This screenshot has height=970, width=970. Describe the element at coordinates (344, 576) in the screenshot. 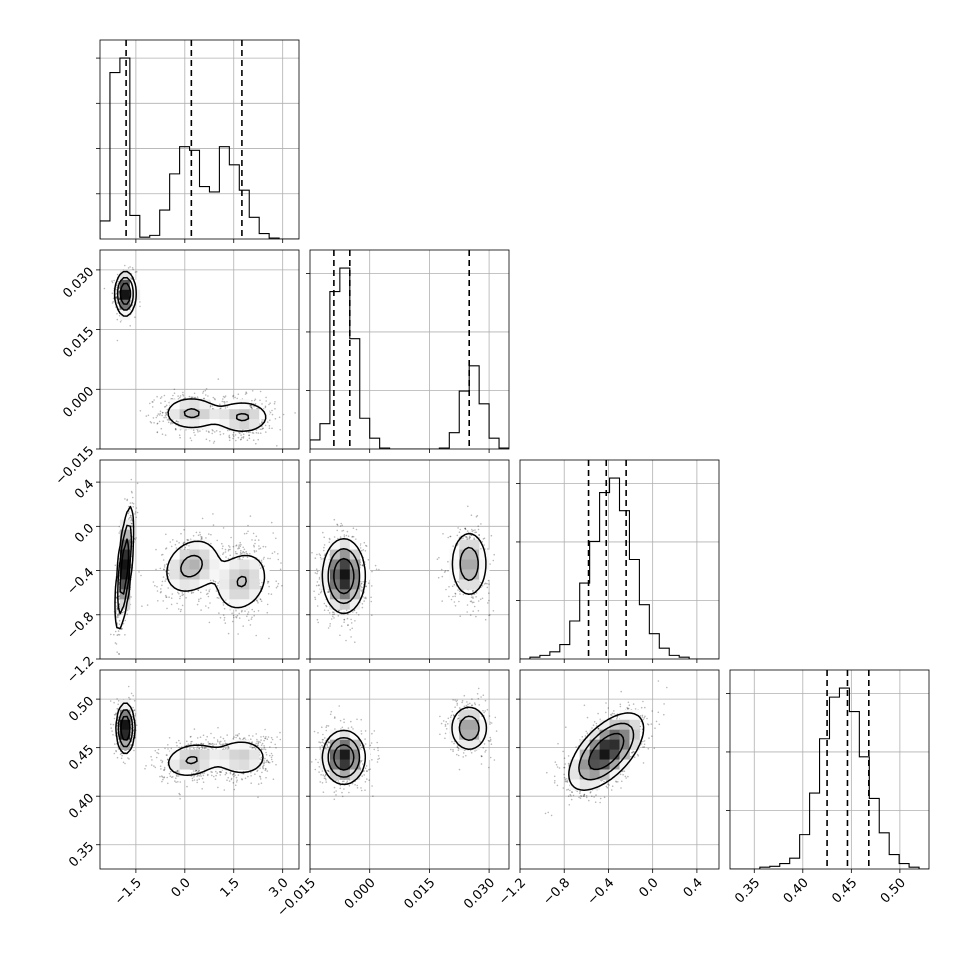

I see `contour-line` at that location.